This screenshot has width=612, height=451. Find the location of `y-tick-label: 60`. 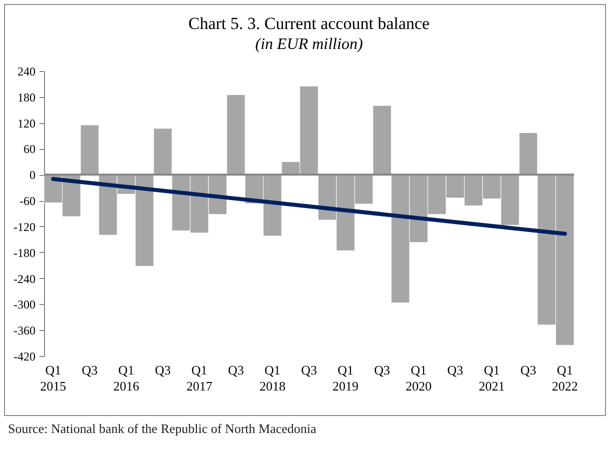

y-tick-label: 60 is located at coordinates (30, 149).